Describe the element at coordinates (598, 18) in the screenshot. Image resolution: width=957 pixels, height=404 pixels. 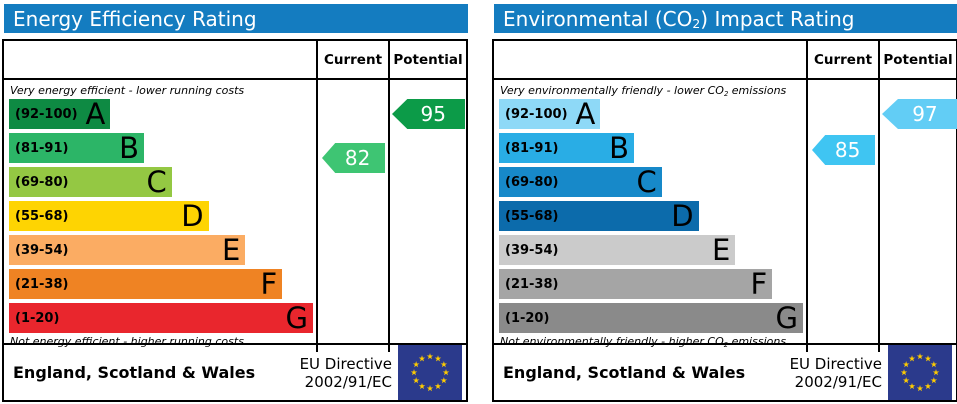
I see `title-text: Environmental (CO` at that location.